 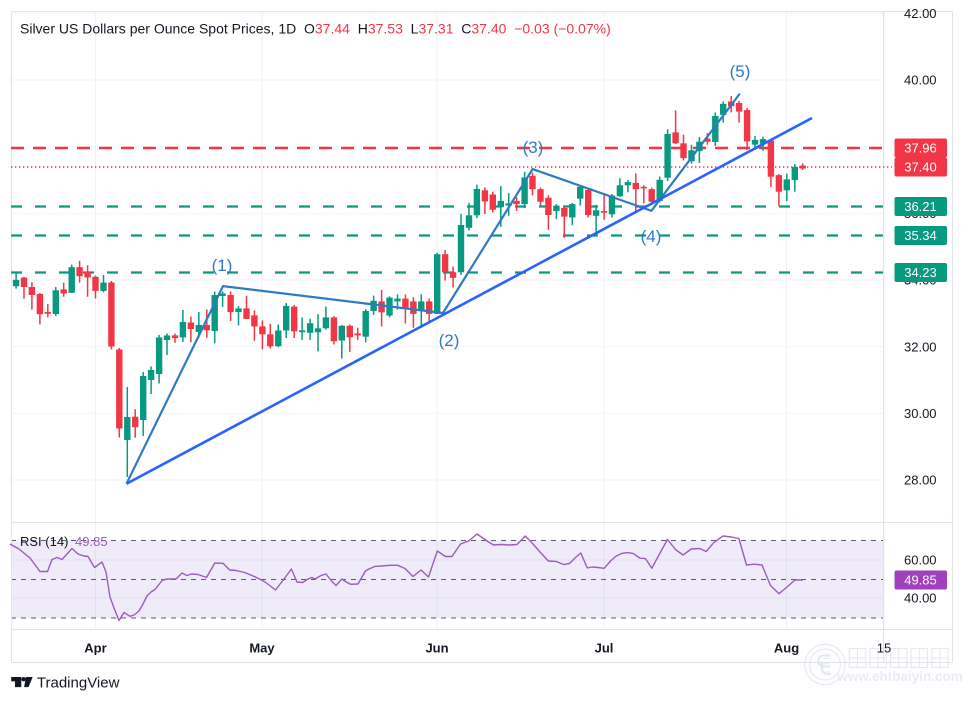 I want to click on svg-text: 37.96, so click(x=920, y=148).